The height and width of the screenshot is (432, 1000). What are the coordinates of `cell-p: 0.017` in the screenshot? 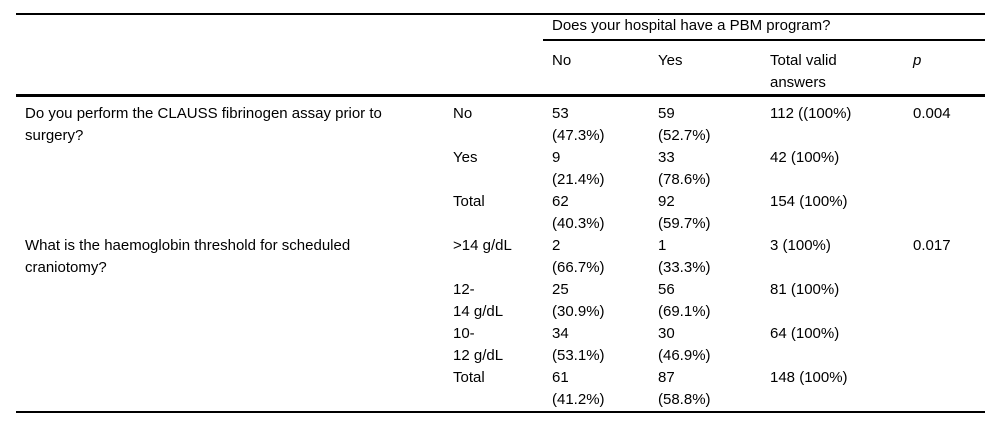 It's located at (932, 245).